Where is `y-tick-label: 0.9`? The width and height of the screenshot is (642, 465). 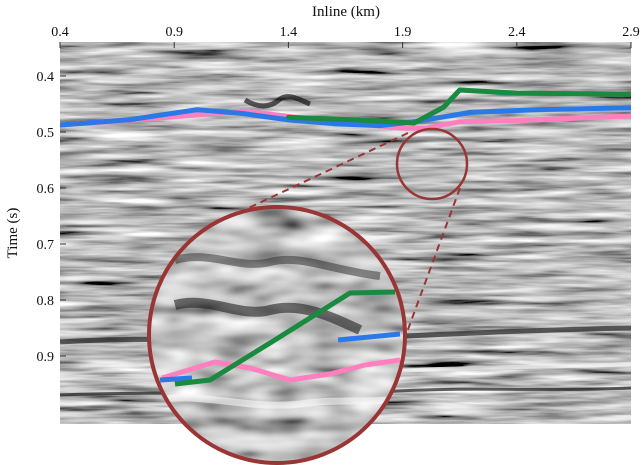
y-tick-label: 0.9 is located at coordinates (46, 357).